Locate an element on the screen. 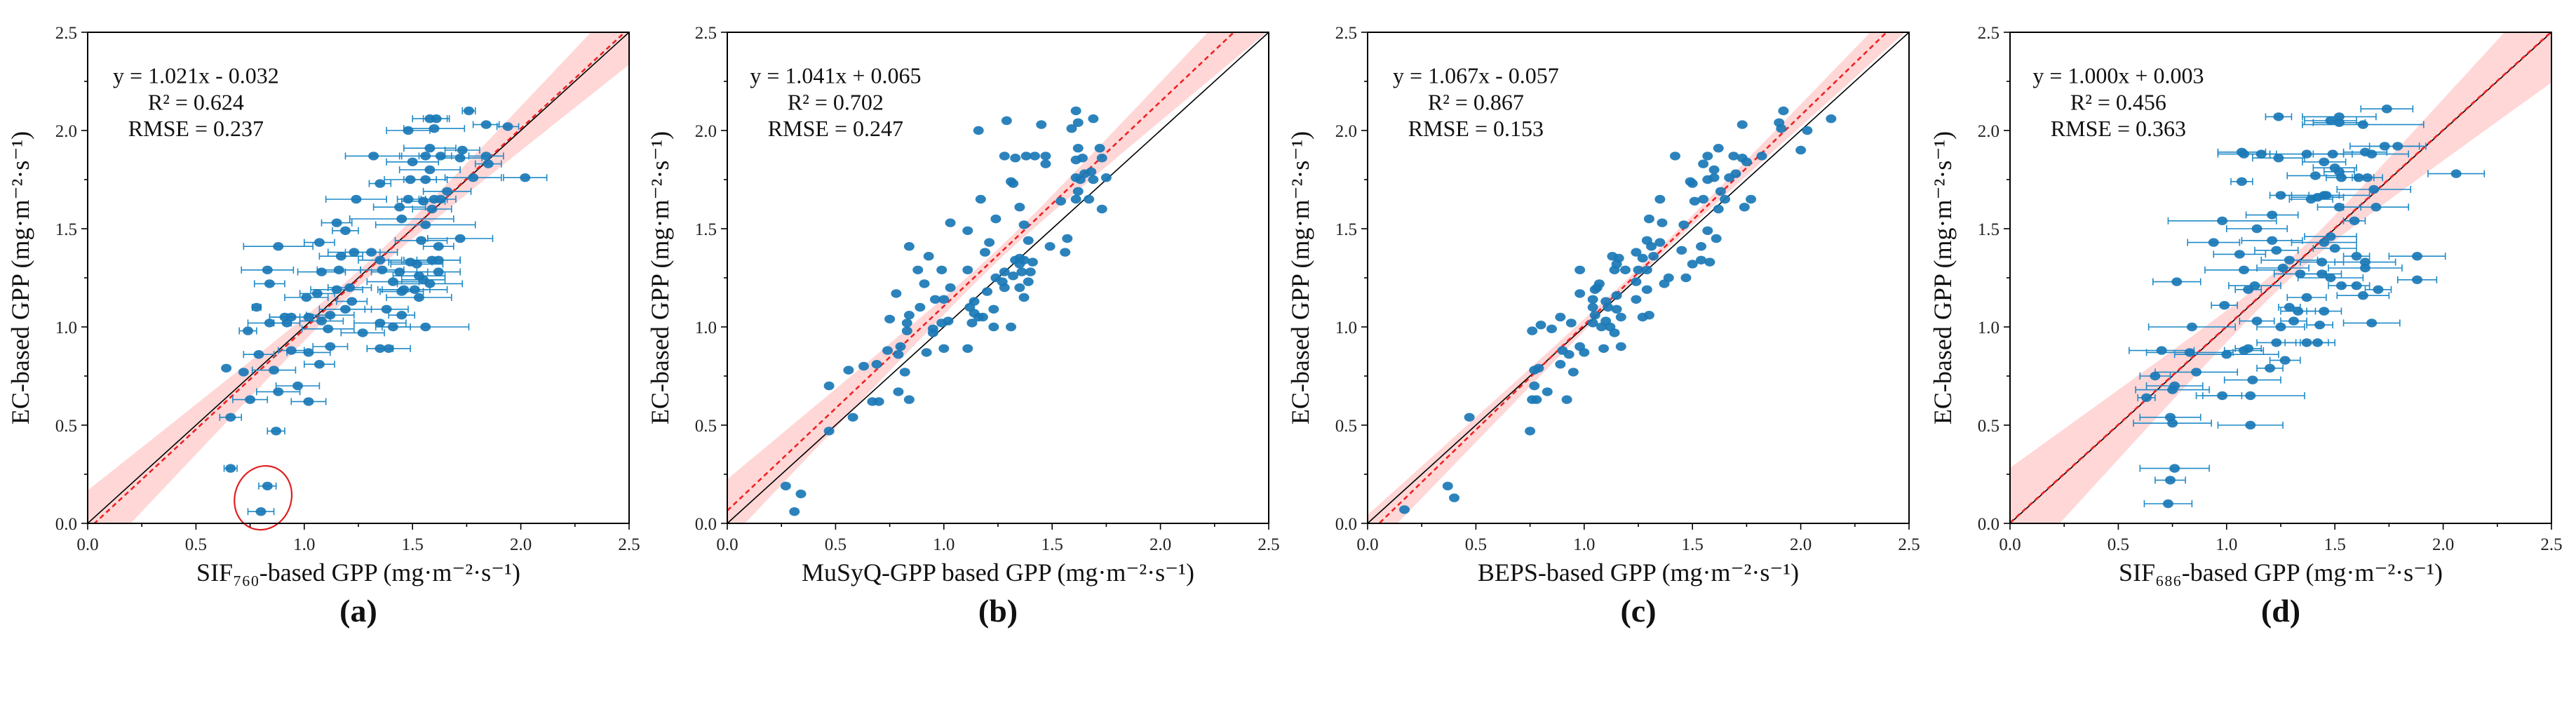 The image size is (2576, 717). one-to-one-line is located at coordinates (358, 278).